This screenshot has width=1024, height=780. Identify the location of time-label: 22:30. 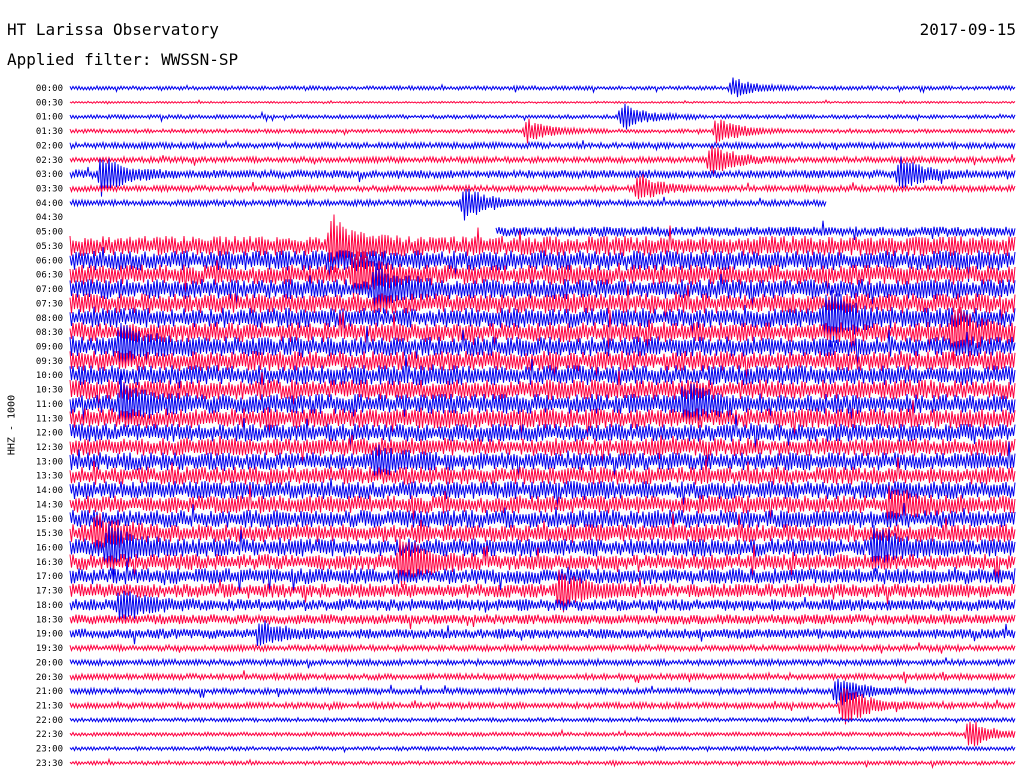
(49, 735).